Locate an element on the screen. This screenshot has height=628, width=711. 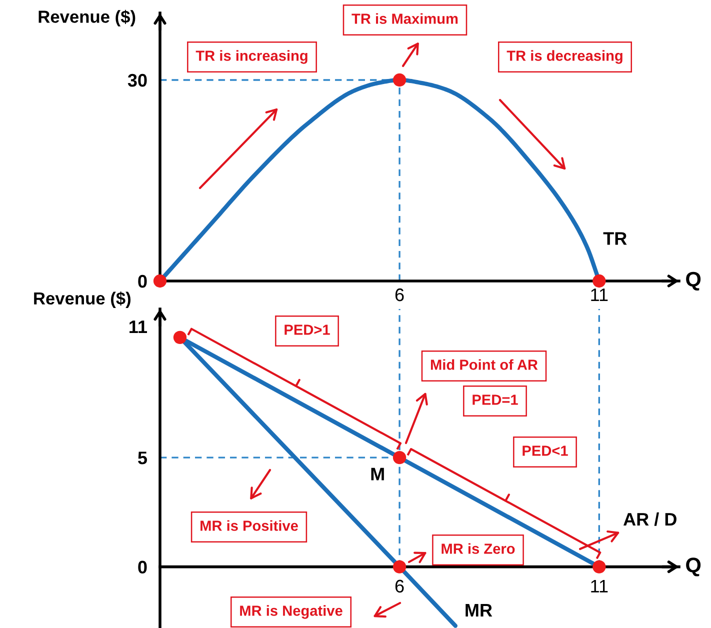
series-label: MR is located at coordinates (479, 610).